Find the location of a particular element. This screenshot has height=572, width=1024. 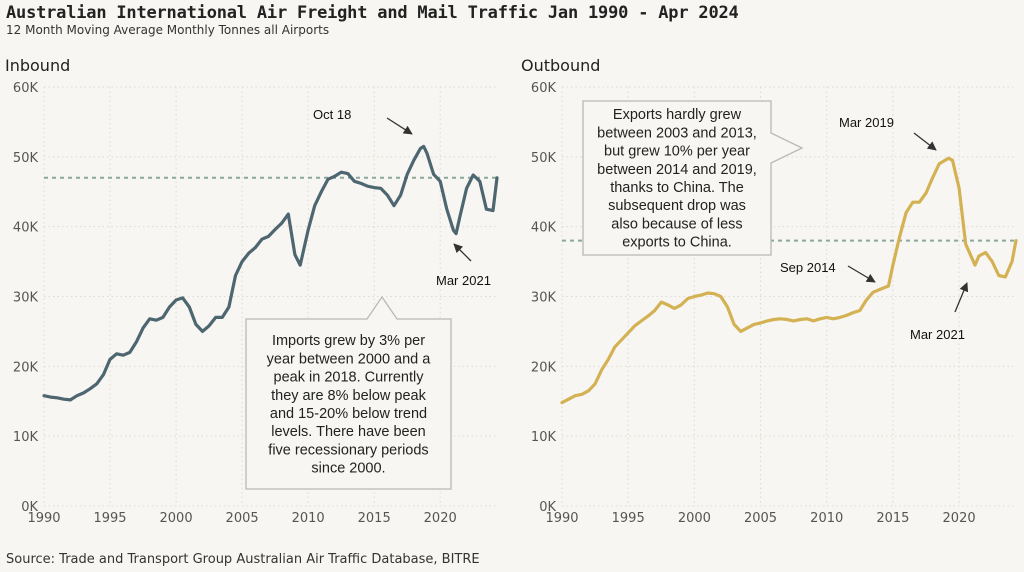

callout-text-line: also because of less is located at coordinates (676, 224).